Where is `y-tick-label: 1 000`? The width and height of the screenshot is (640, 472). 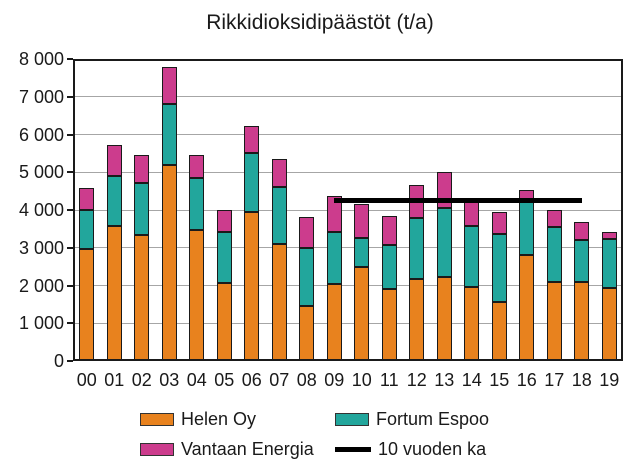 y-tick-label: 1 000 is located at coordinates (41, 323).